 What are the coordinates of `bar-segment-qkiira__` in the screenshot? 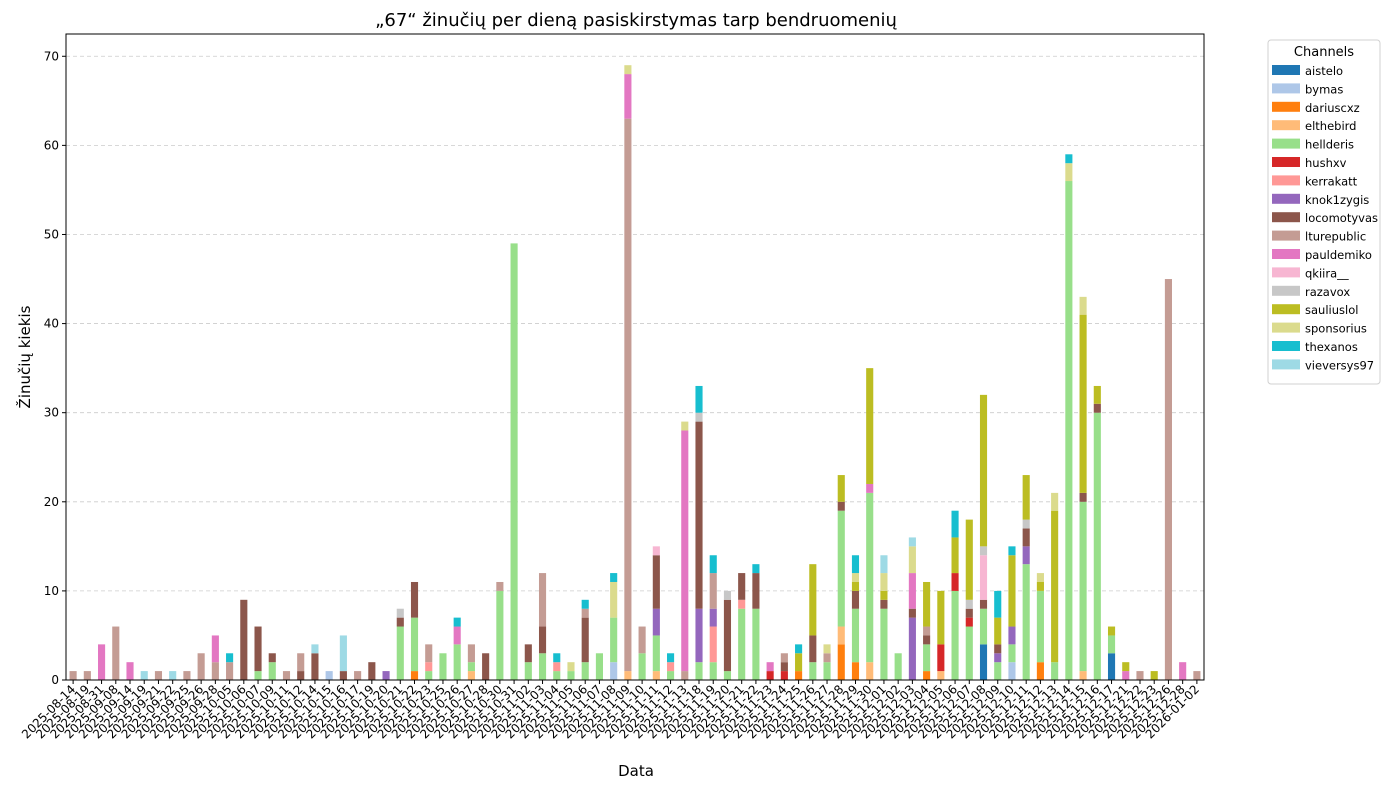 It's located at (983, 577).